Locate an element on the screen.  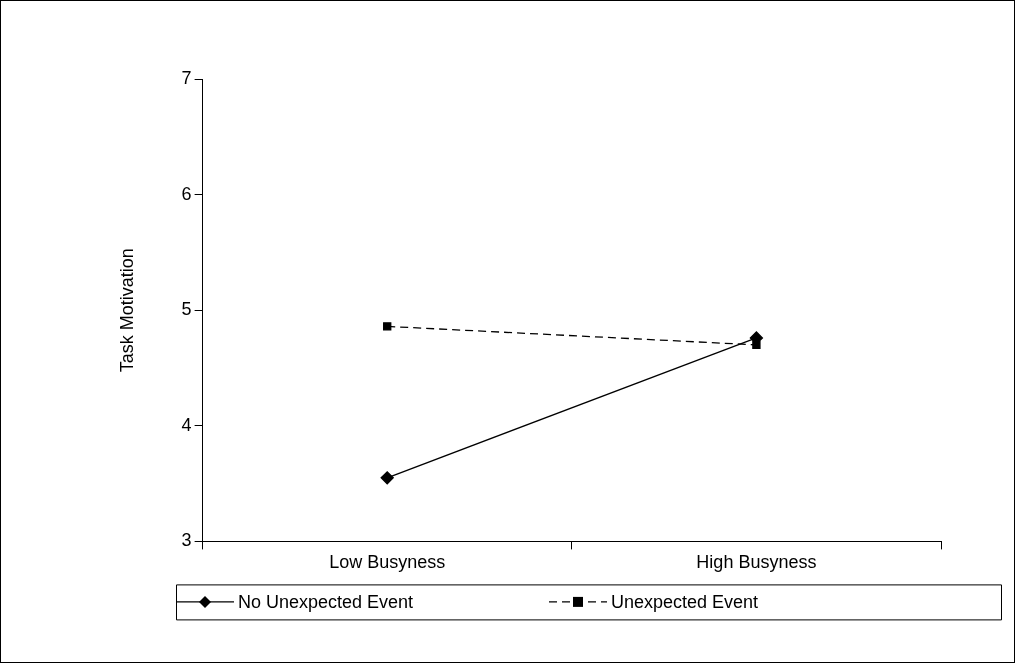
y-tick-label: 5 is located at coordinates (186, 309).